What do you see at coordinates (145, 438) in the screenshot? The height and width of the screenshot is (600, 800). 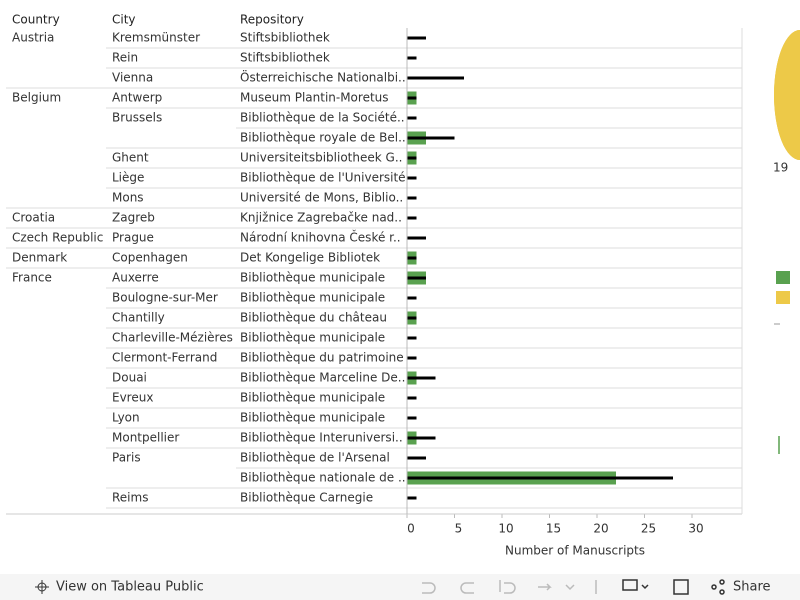 I see `city: Montpellier` at bounding box center [145, 438].